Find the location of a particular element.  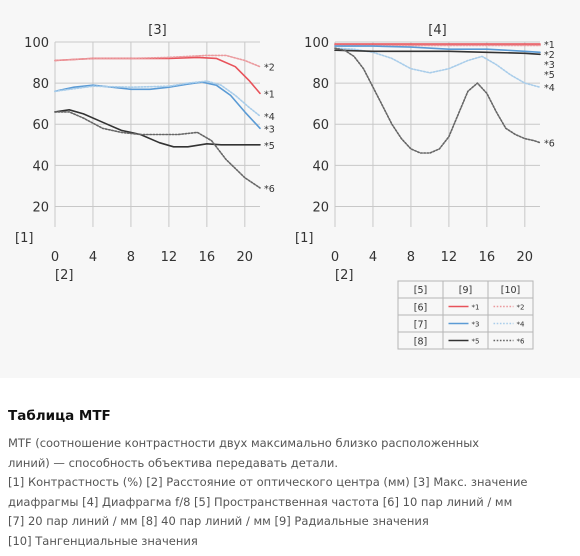

legend-row-label: [6] is located at coordinates (420, 308).